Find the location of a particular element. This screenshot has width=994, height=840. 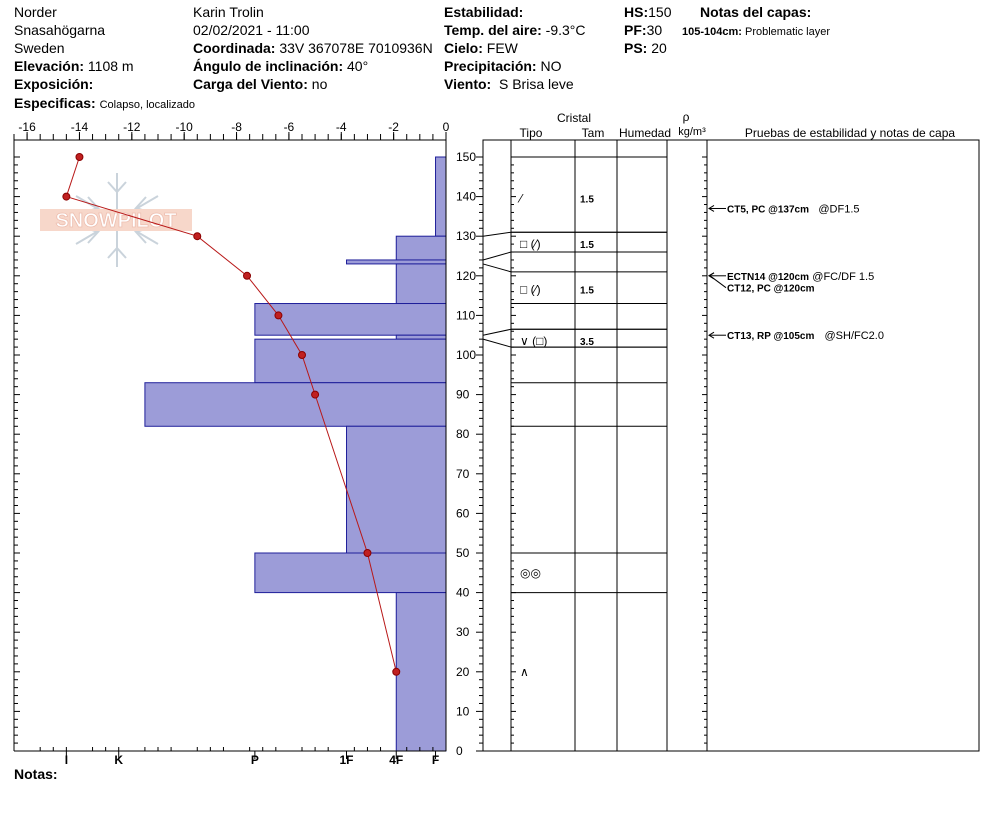

snowpilot-watermark: SNOWPILOT is located at coordinates (116, 220).